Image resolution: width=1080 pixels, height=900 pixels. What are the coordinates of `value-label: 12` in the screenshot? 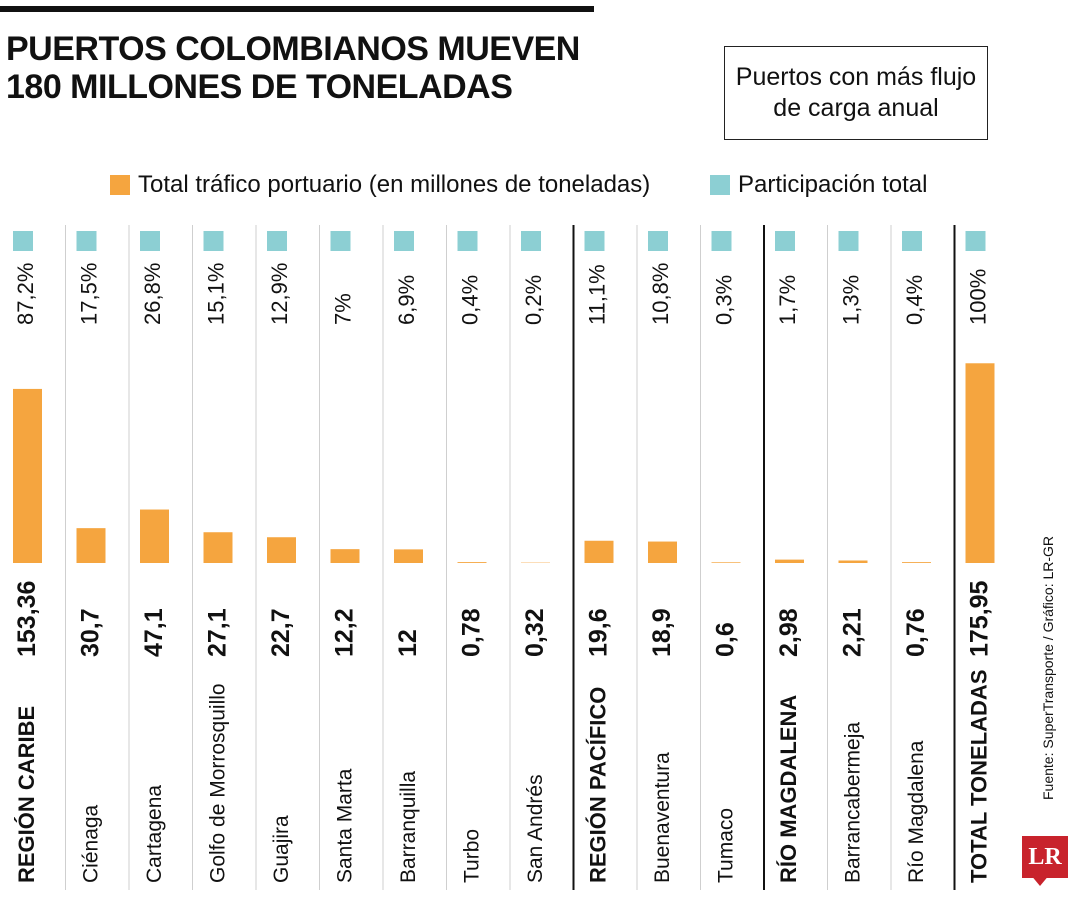 It's located at (408, 643).